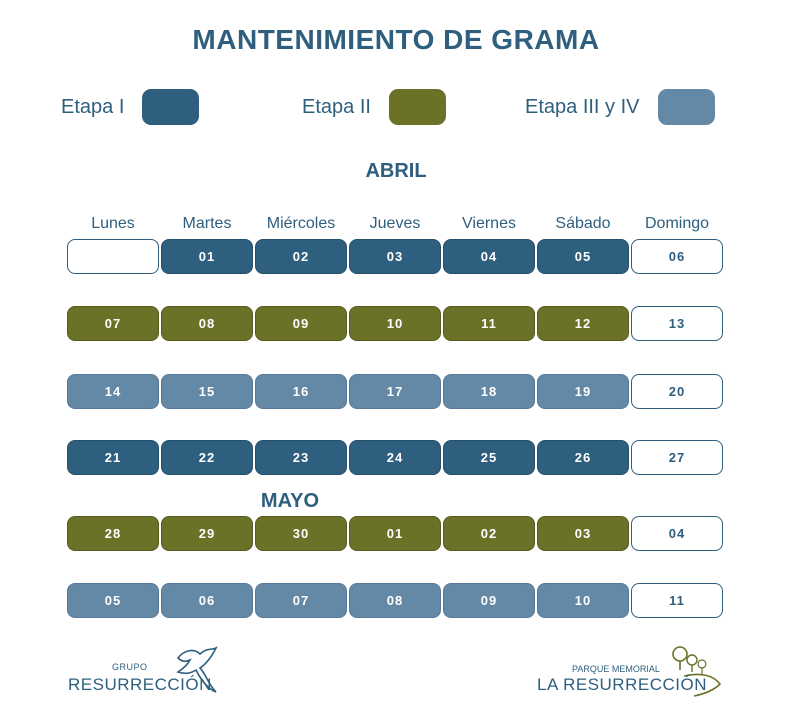 This screenshot has height=713, width=792. I want to click on logo-parque-memorial: PARQUE MEMORIAL LA RESURRECCIÓN, so click(634, 671).